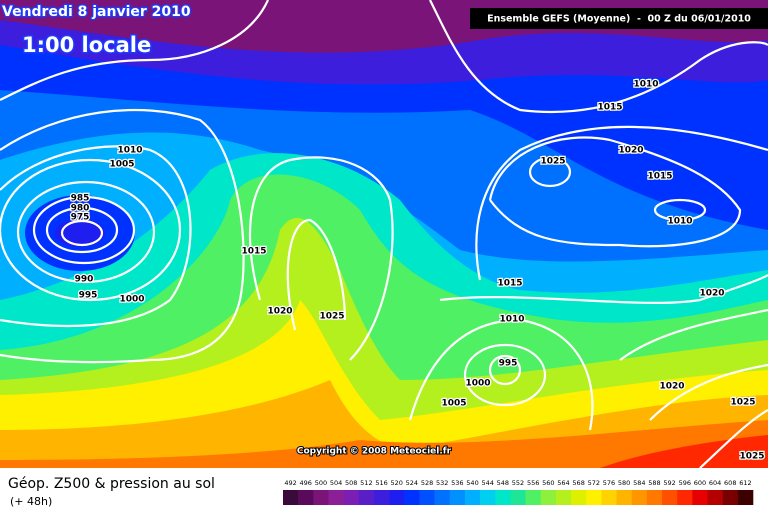 This screenshot has width=768, height=512. I want to click on level-label: 524, so click(412, 483).